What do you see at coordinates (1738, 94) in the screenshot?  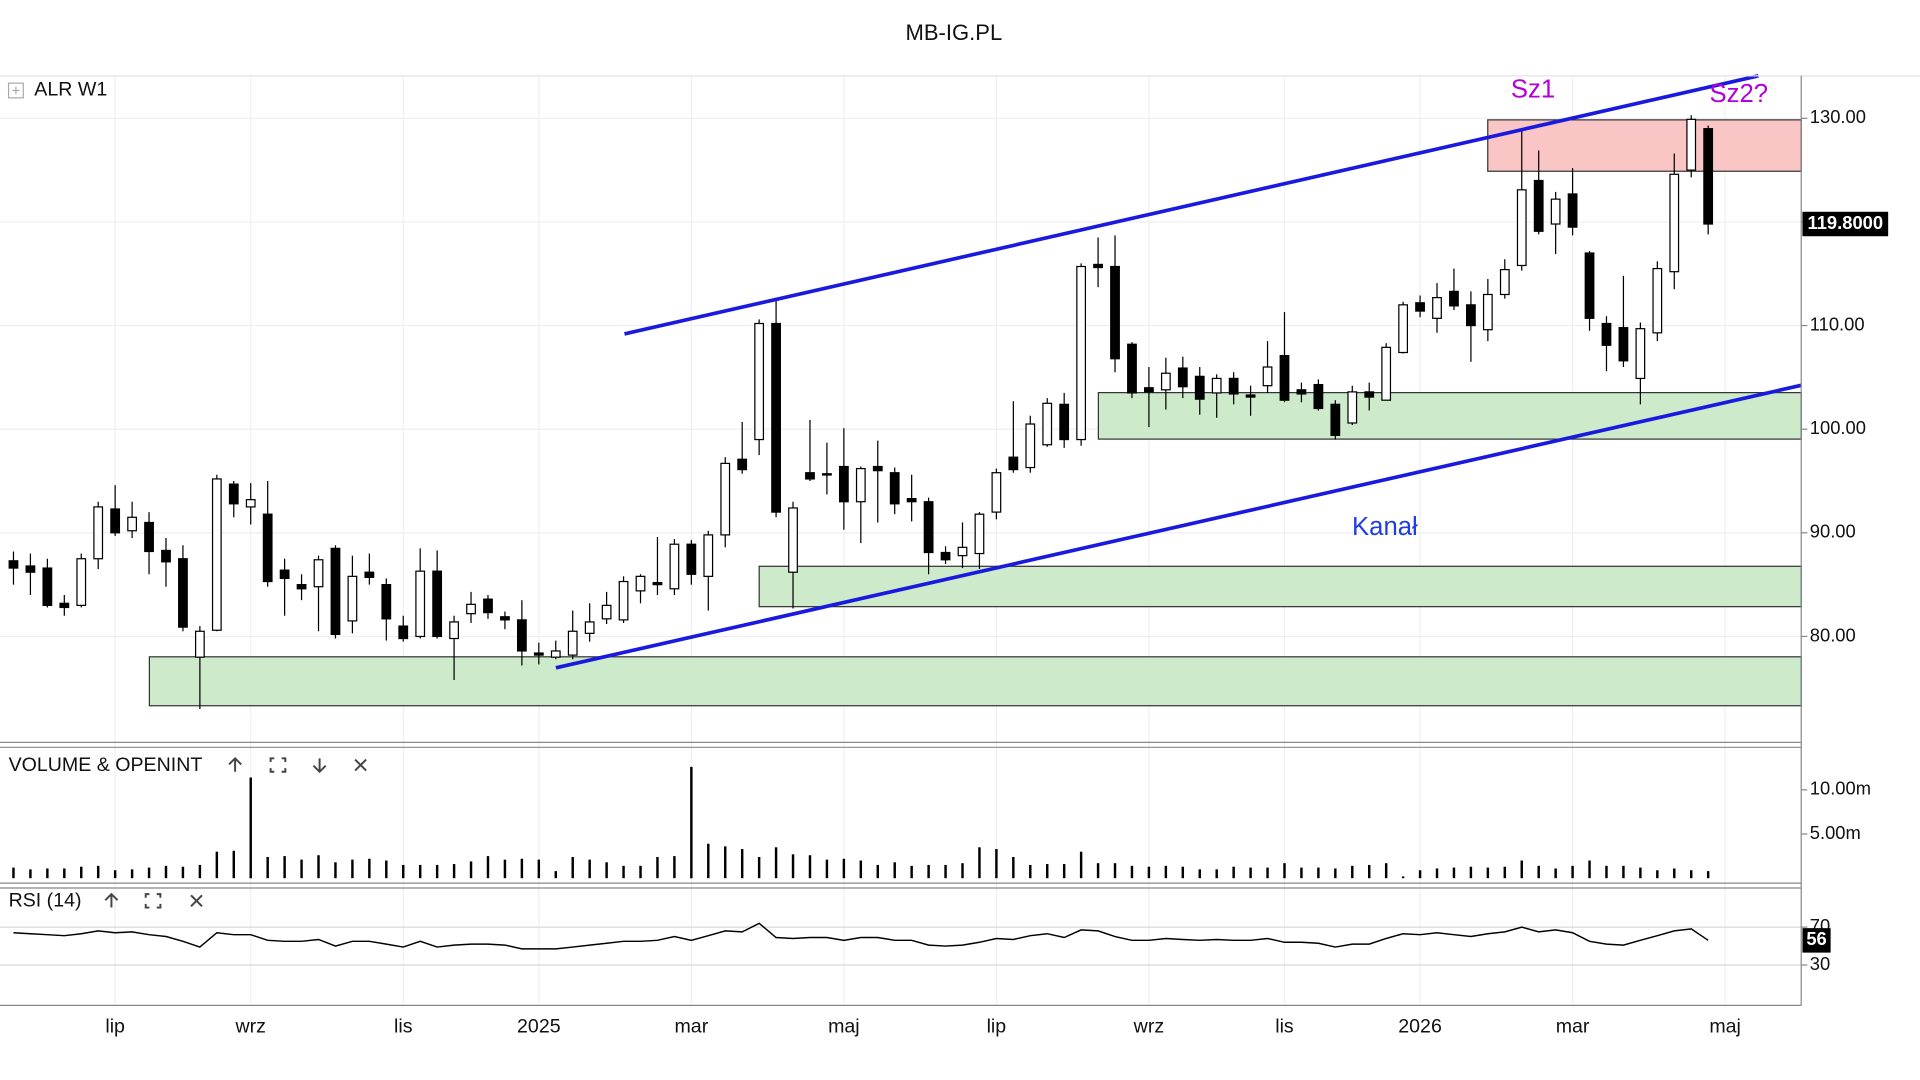 I see `annotation: Sz2?` at bounding box center [1738, 94].